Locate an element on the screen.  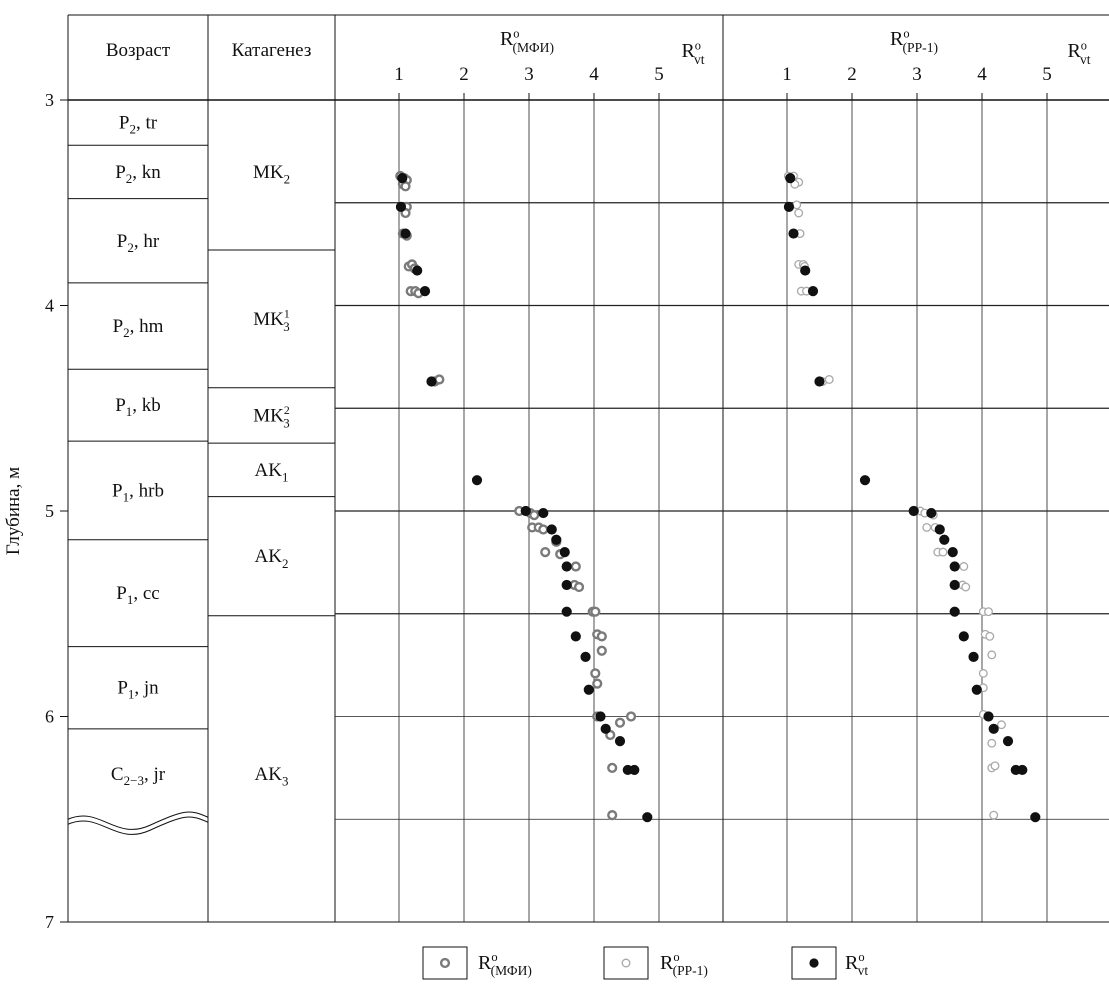
age-unit-label: P1, hrb is located at coordinates (138, 492).